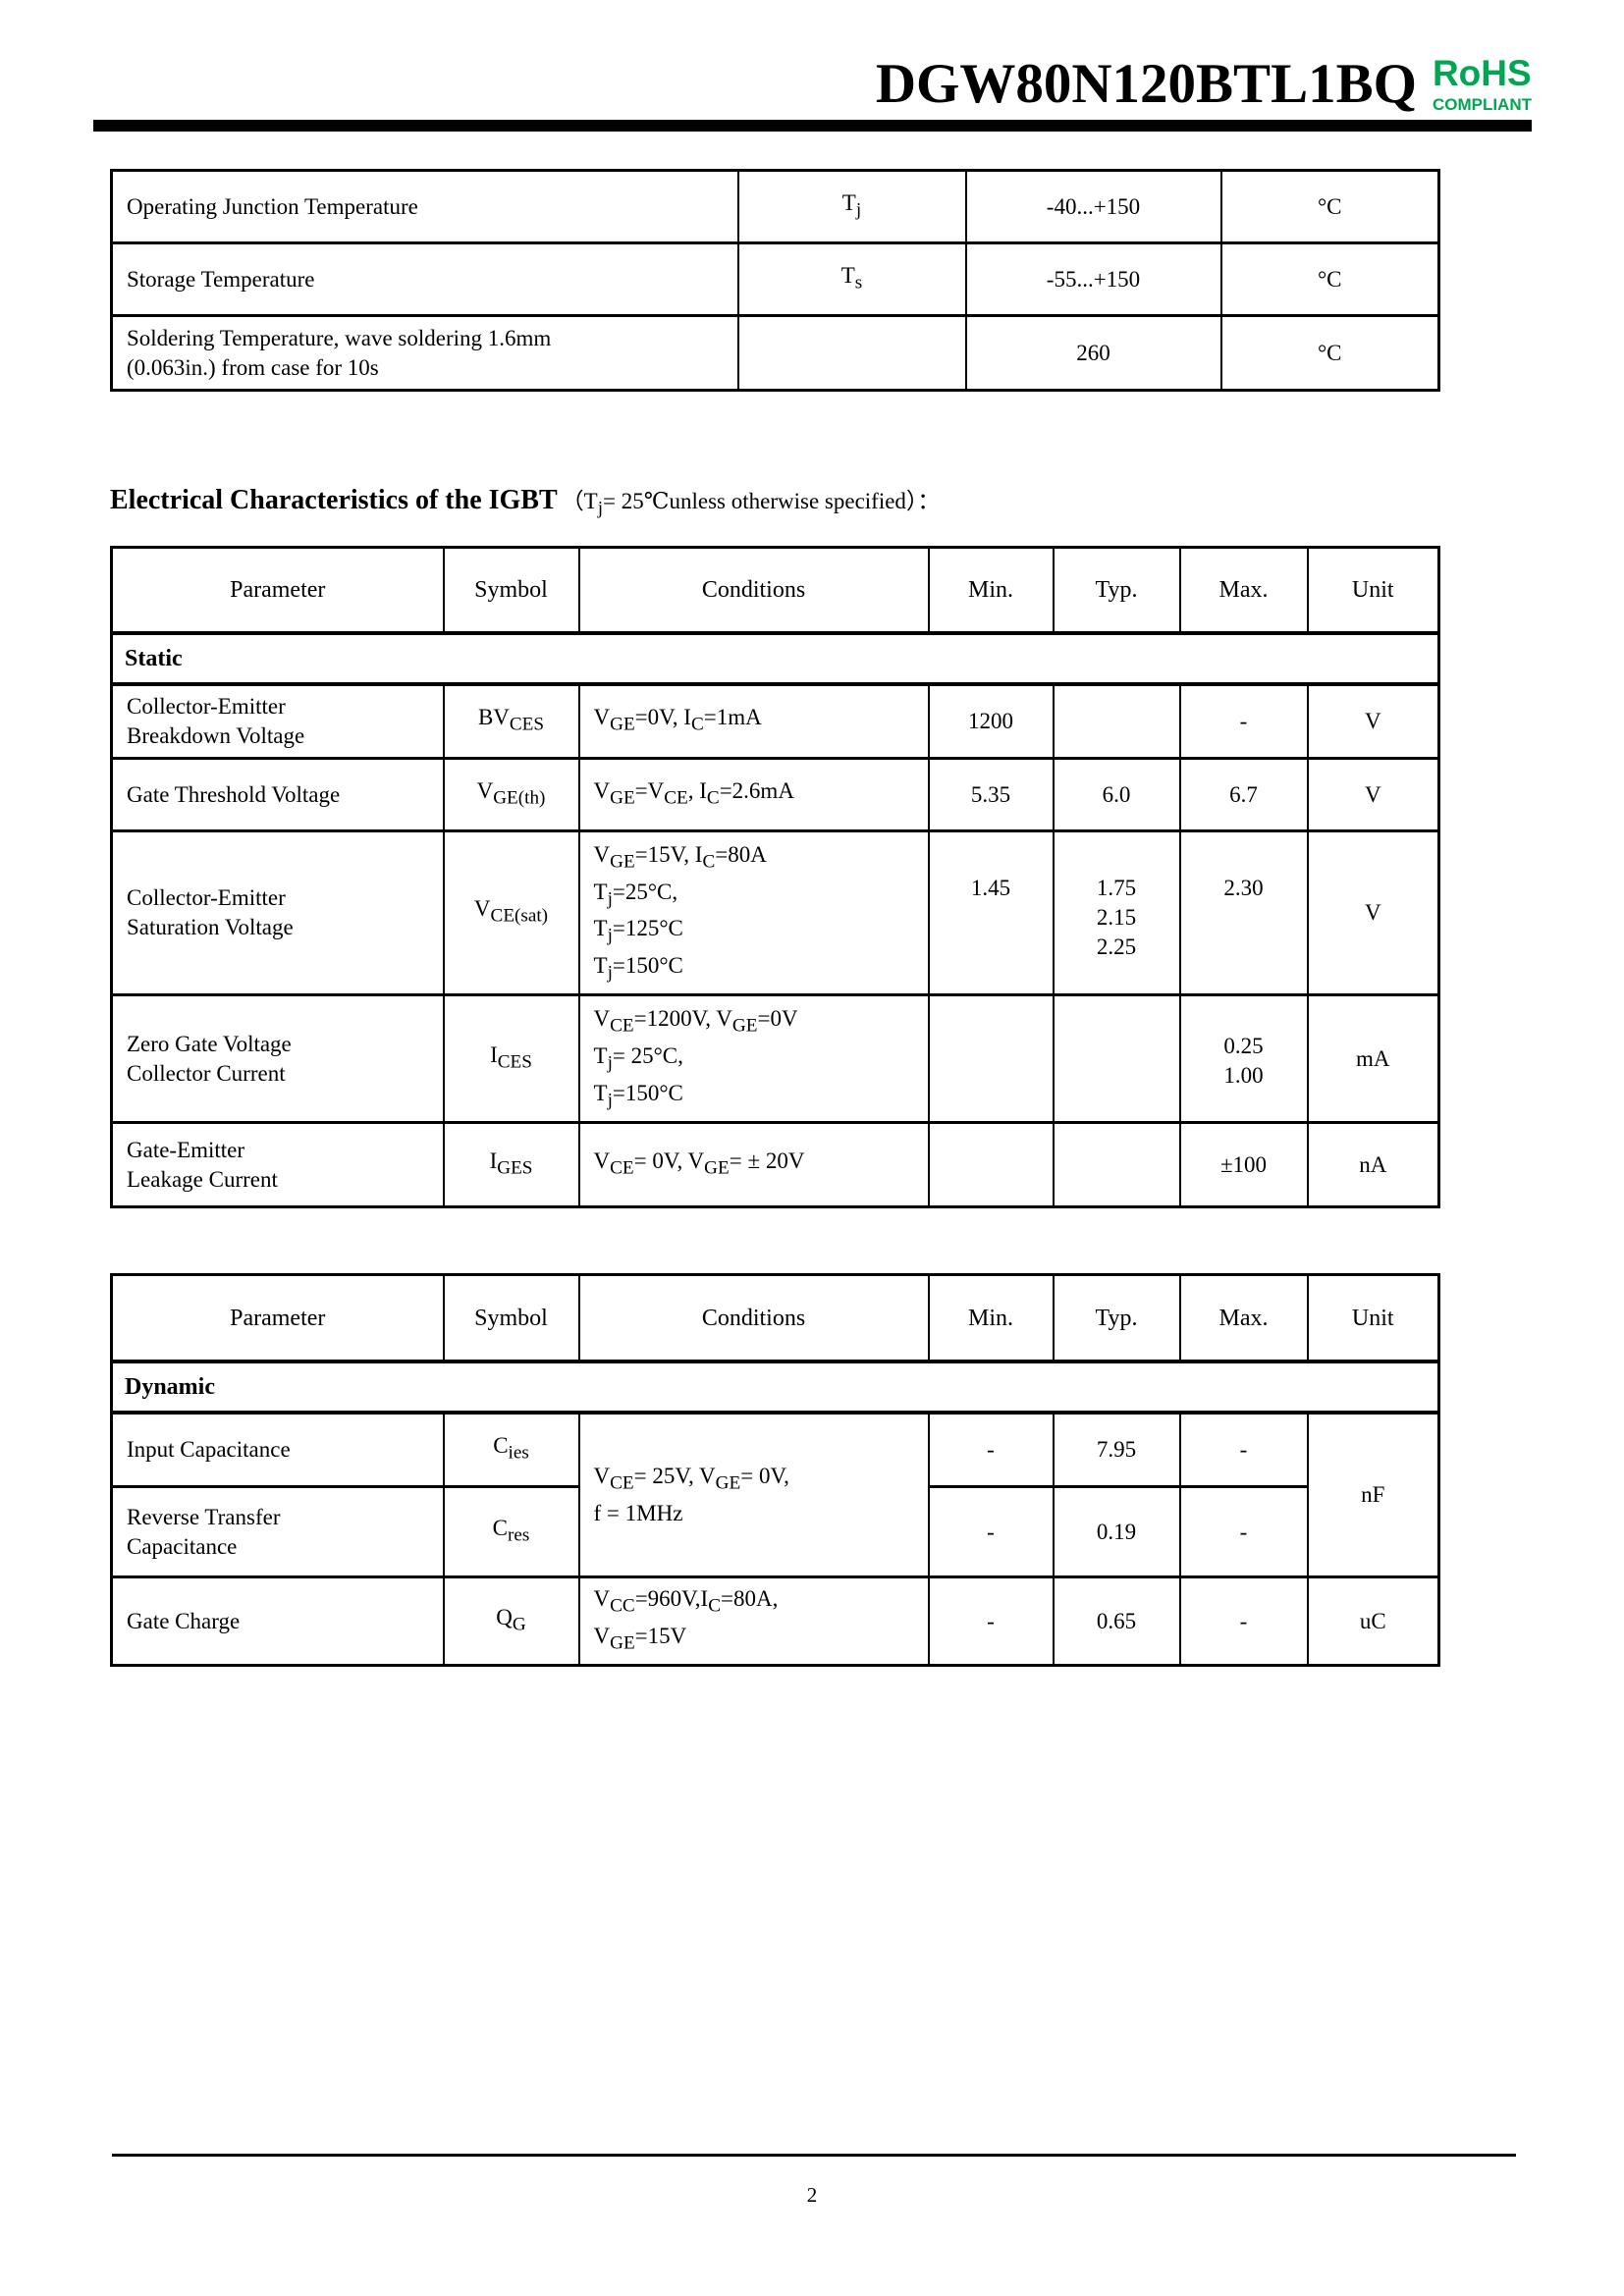  I want to click on symbol-cell: Ts, so click(851, 279).